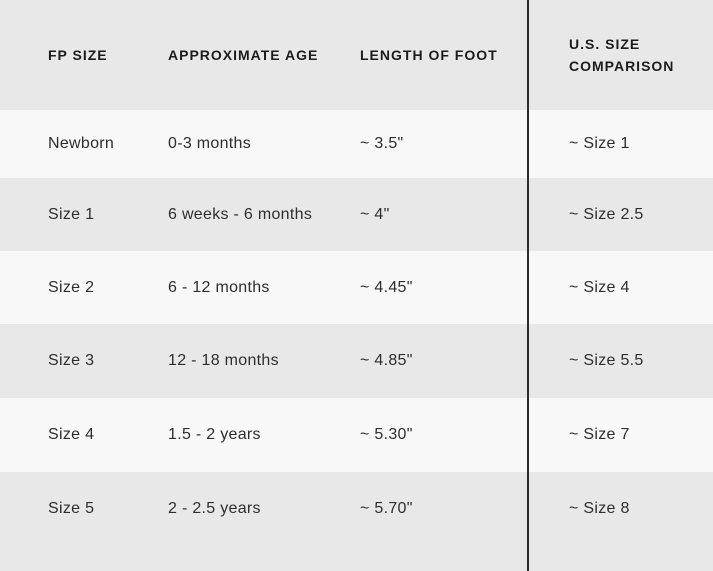 The image size is (713, 571). Describe the element at coordinates (599, 287) in the screenshot. I see `cell-us-size: ~ Size 4` at that location.